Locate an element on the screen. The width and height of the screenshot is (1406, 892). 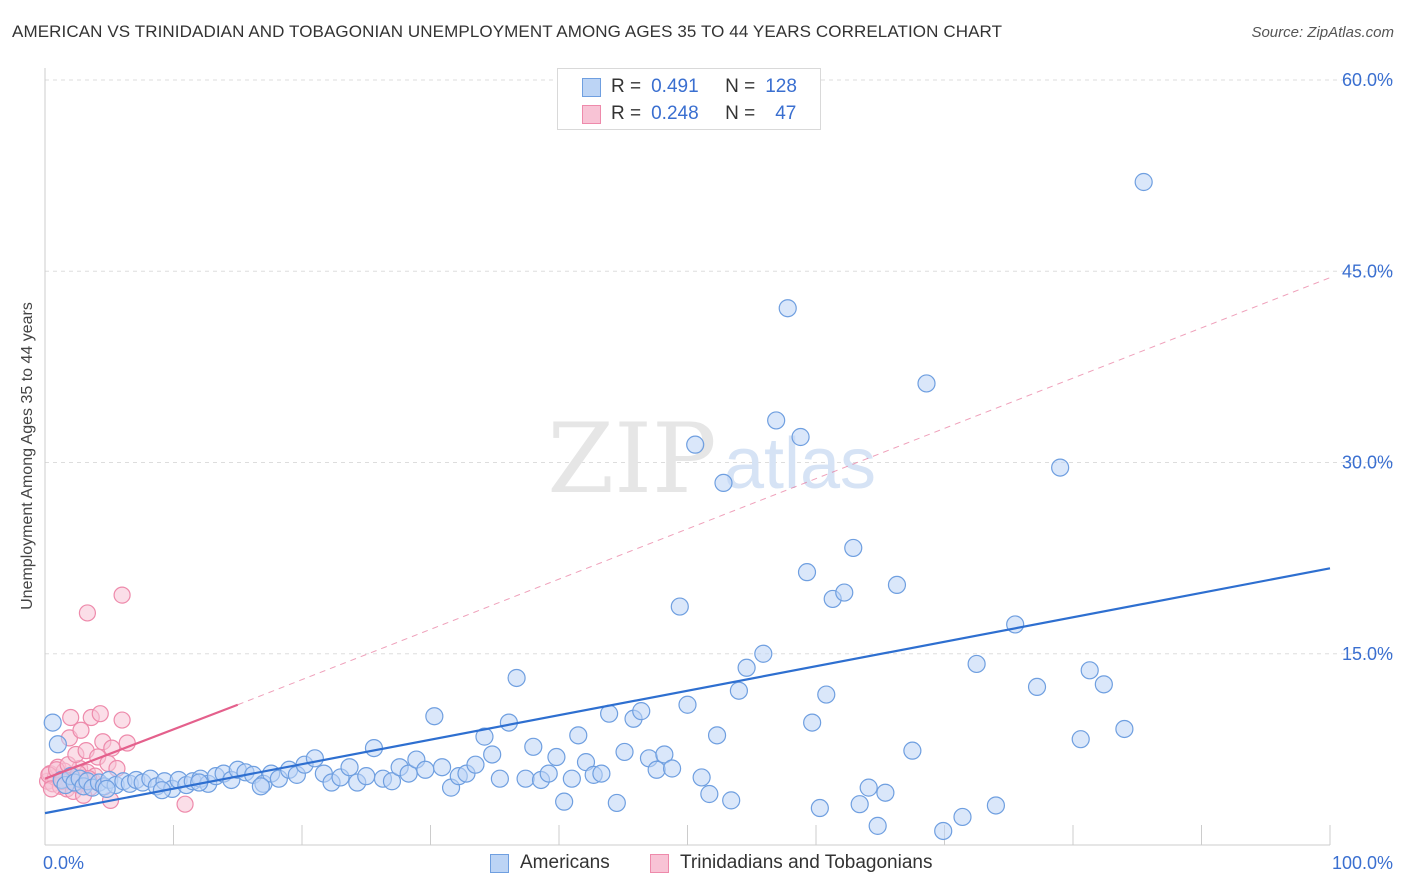
y-tick-label: 30.0% is located at coordinates (1367, 463).